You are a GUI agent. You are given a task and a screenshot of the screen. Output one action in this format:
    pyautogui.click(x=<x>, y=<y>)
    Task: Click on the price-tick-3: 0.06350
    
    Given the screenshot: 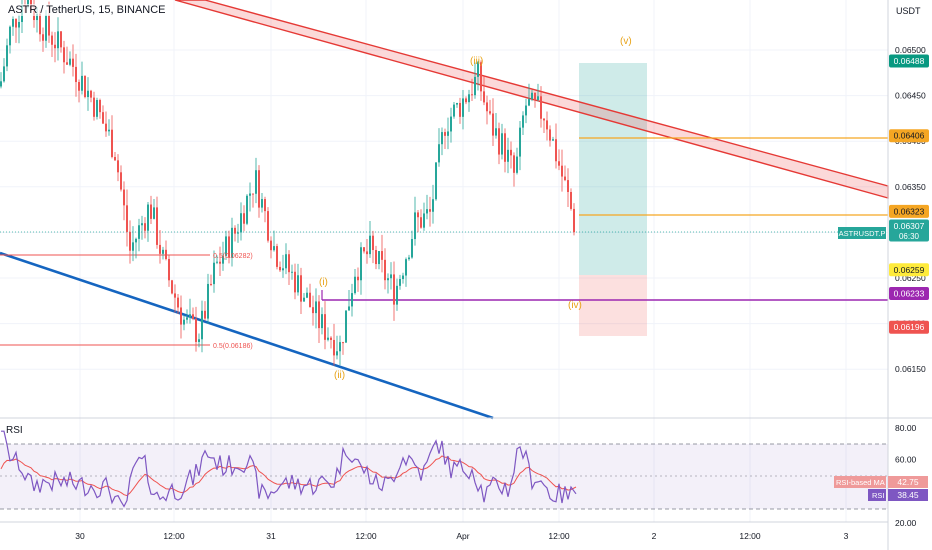 What is the action you would take?
    pyautogui.click(x=910, y=187)
    